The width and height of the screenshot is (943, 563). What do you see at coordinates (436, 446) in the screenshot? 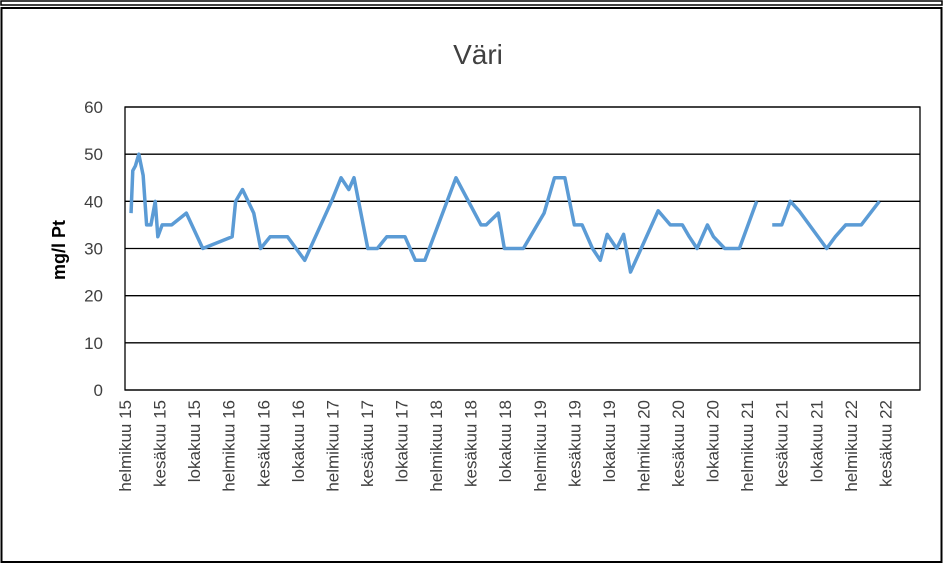
I see `x-tick-label: helmikuu 18` at bounding box center [436, 446].